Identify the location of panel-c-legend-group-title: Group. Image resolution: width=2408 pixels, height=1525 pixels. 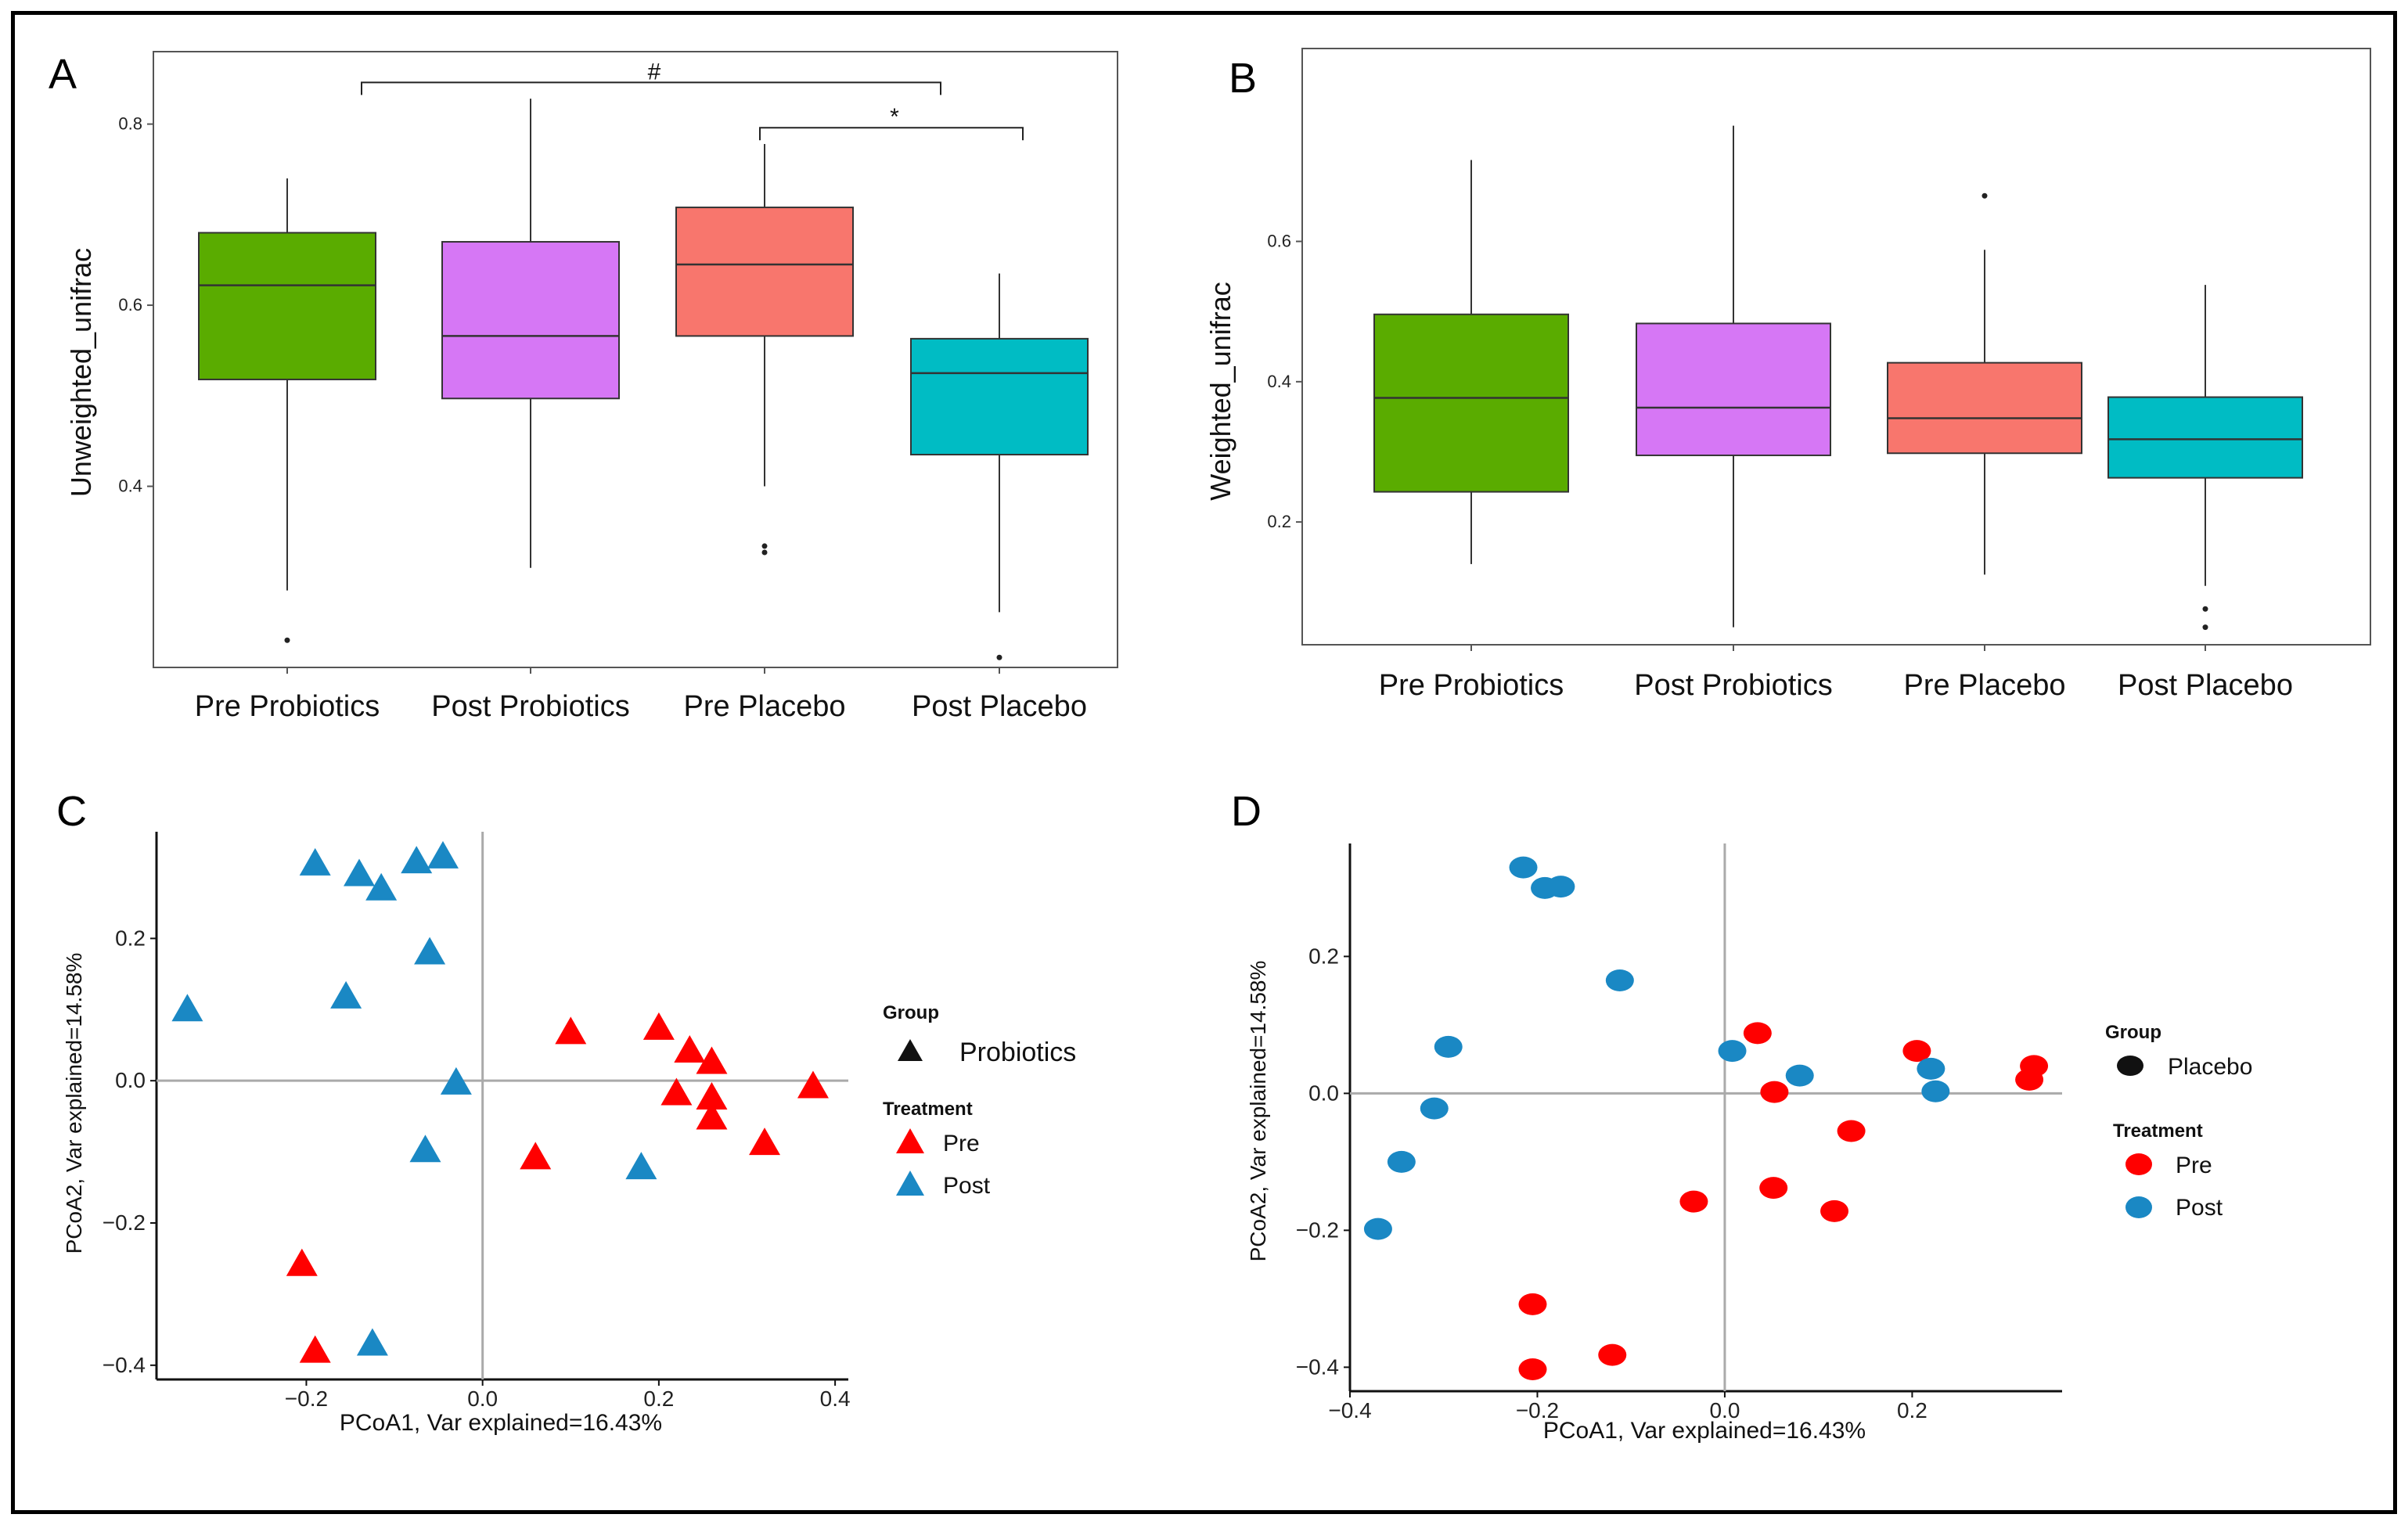
(911, 1012).